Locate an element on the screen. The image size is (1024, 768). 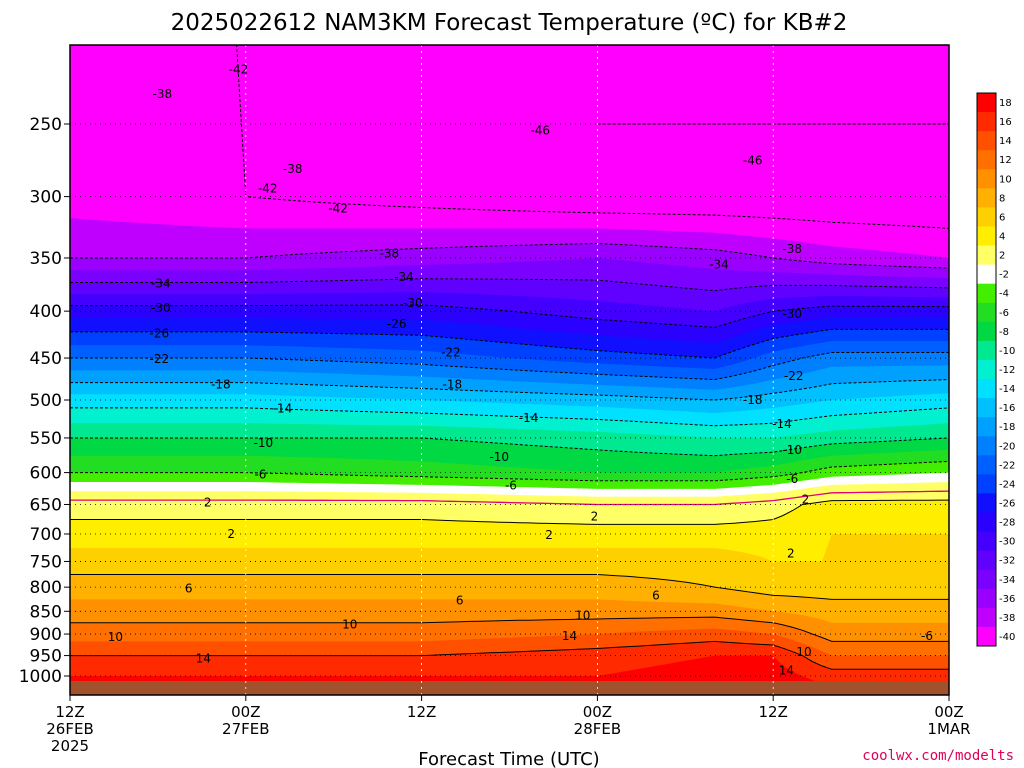
colorbar-label: -12 is located at coordinates (1007, 370).